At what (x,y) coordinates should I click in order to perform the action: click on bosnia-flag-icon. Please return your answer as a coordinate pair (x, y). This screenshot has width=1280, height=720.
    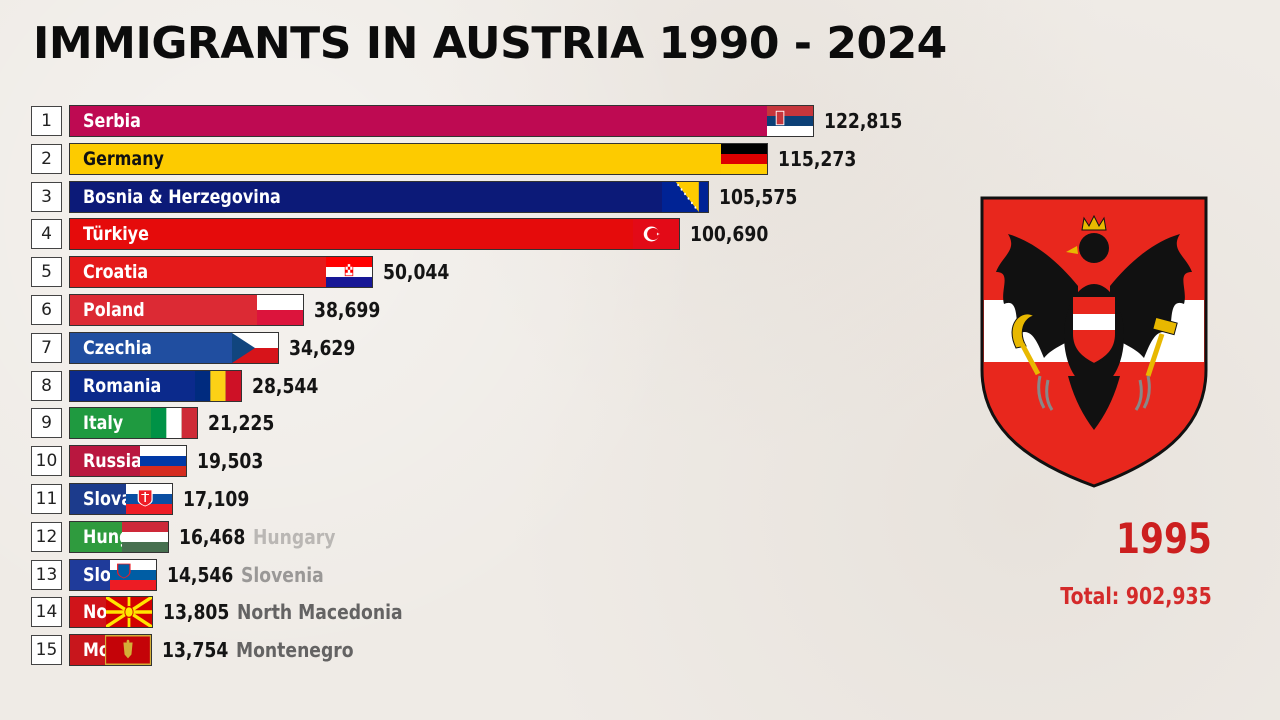
    Looking at the image, I should click on (685, 196).